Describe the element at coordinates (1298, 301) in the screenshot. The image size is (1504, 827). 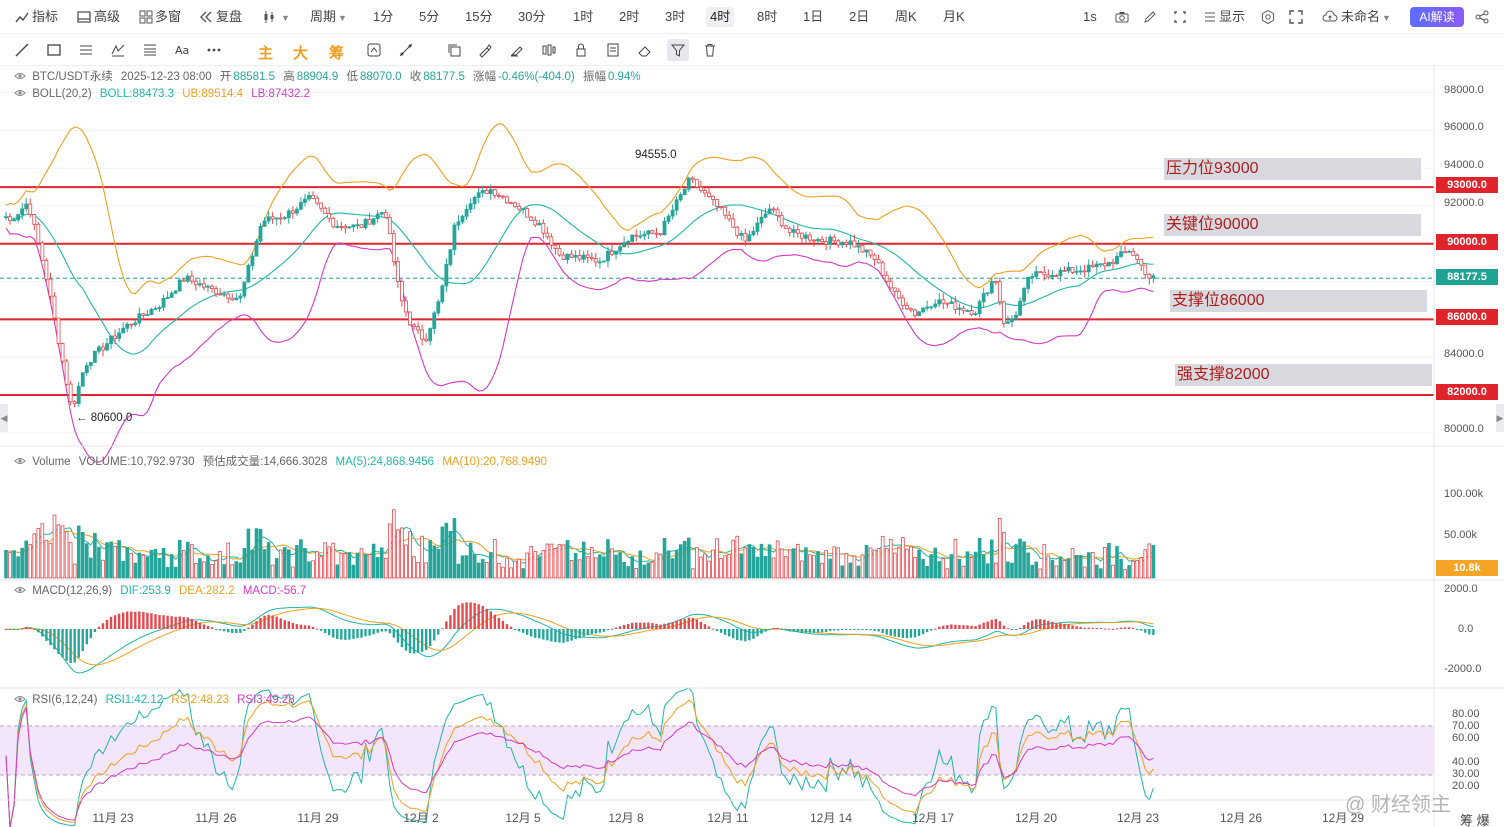
I see `level-label-support: 支撑位86000` at that location.